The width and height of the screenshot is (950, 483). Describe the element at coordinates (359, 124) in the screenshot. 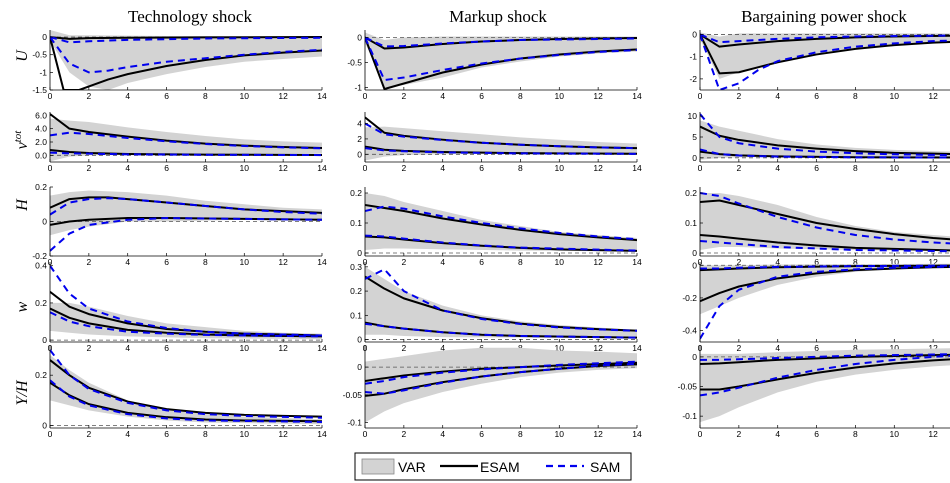

I see `panel-vtot-markup-ytick-label-2: 4` at that location.